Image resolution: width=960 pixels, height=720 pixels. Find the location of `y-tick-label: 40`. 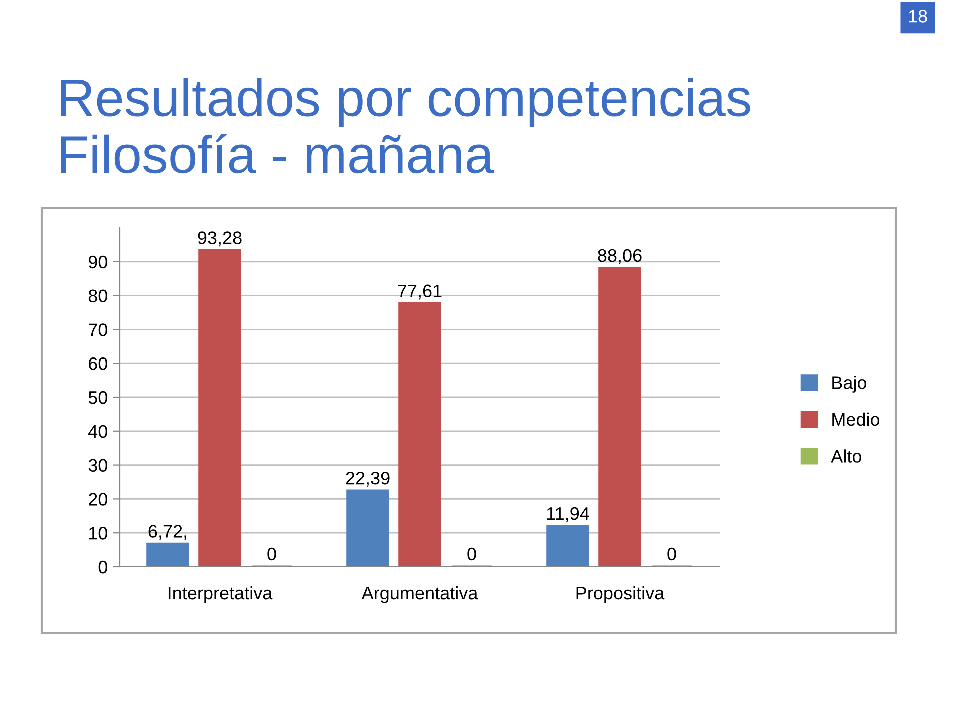

y-tick-label: 40 is located at coordinates (98, 431).